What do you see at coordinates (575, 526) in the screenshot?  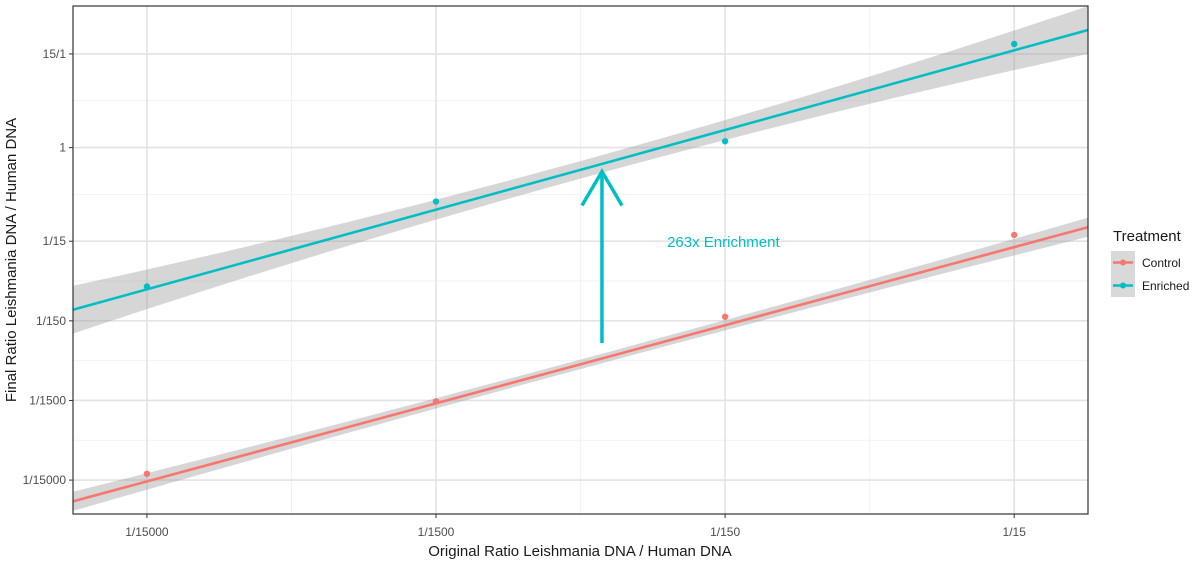 I see `x-axis-ticks: 1/15000 1/1500 1/150 1/15` at bounding box center [575, 526].